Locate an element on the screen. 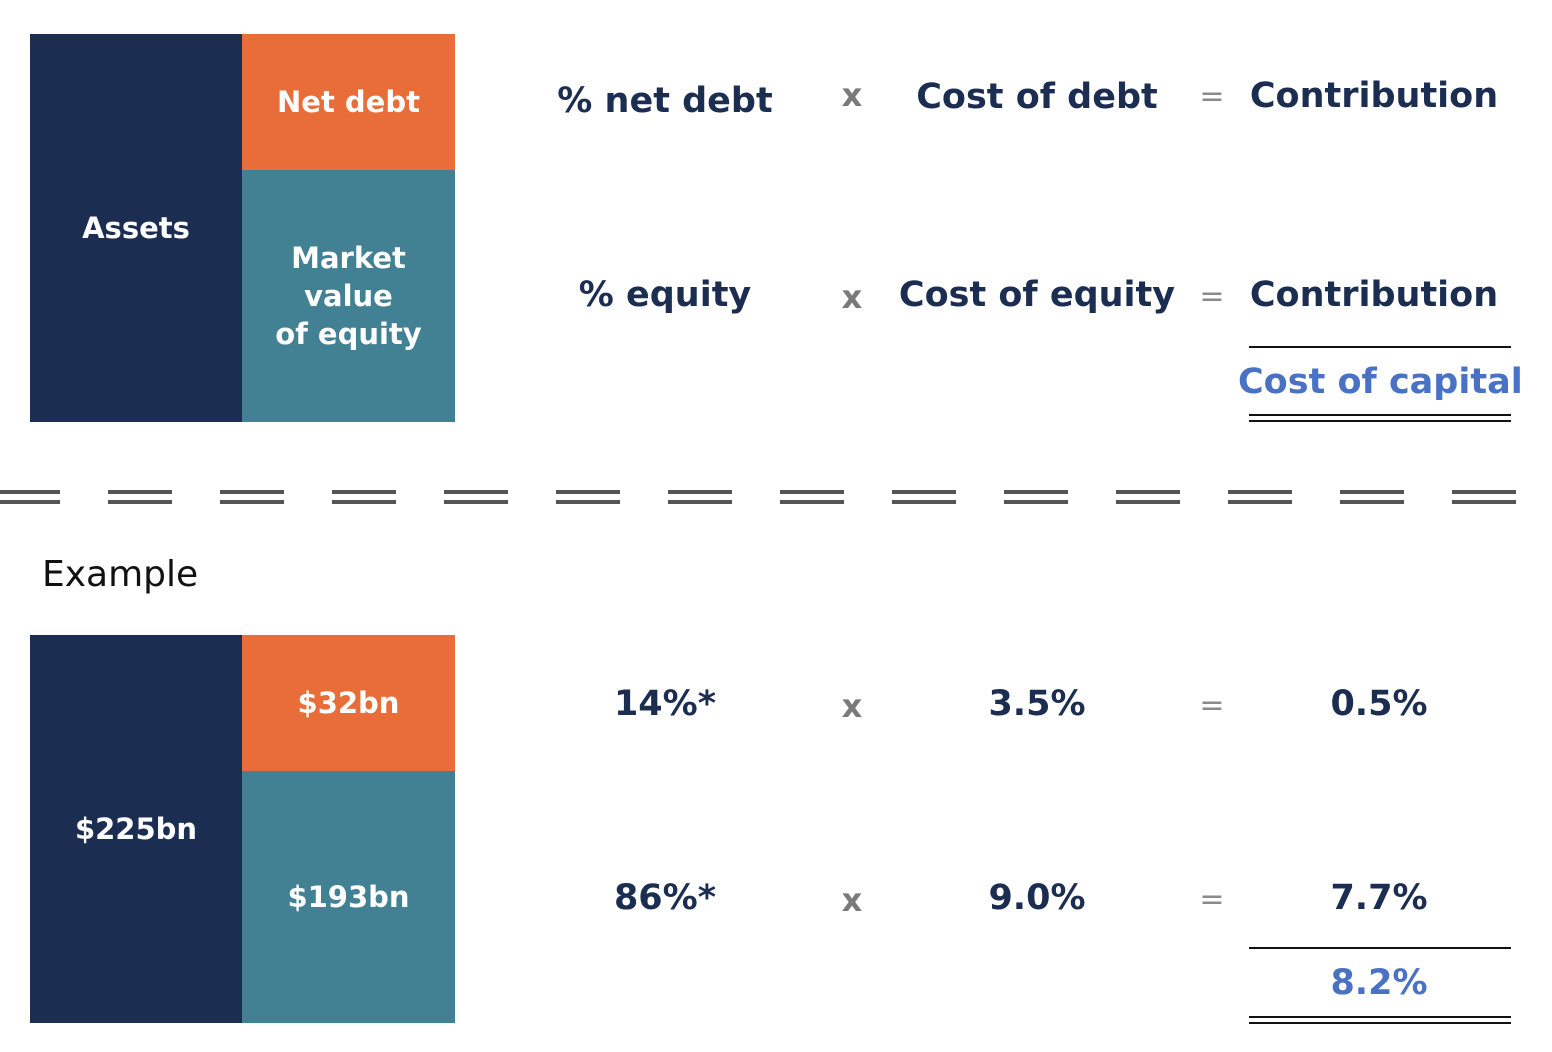 This screenshot has width=1552, height=1052. assets-label: Assets is located at coordinates (136, 228).